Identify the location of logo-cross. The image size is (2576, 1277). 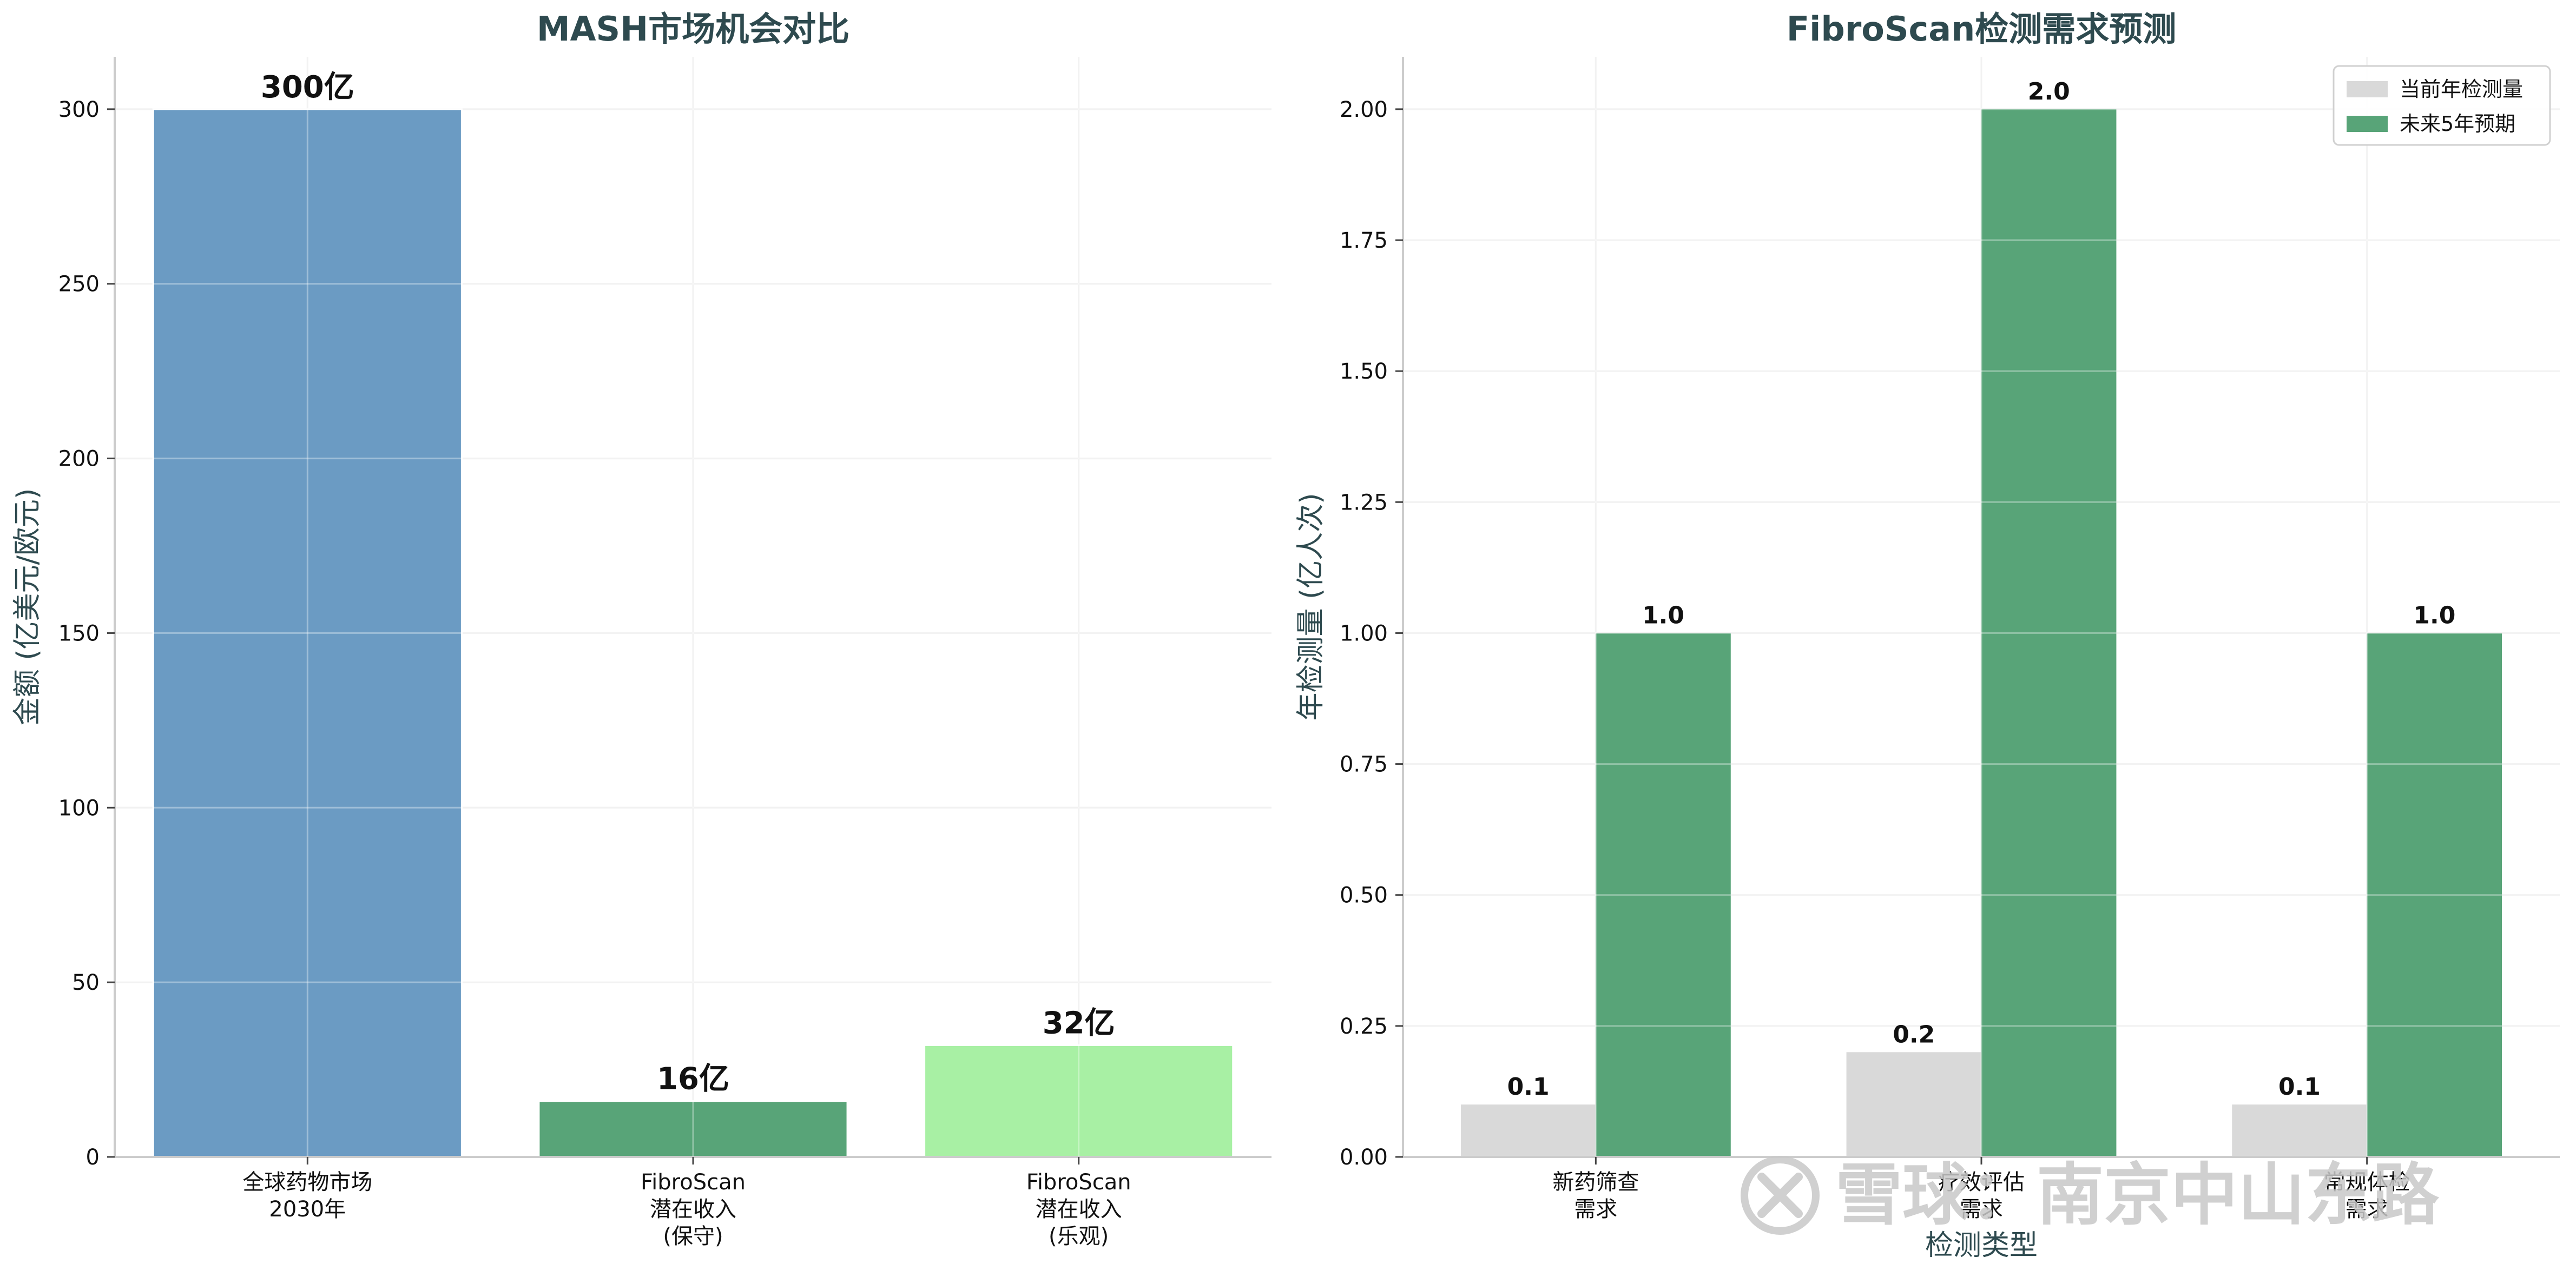
(1780, 1195).